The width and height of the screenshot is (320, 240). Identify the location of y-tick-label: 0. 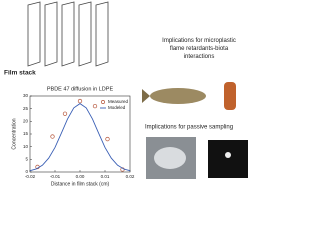
(26, 171).